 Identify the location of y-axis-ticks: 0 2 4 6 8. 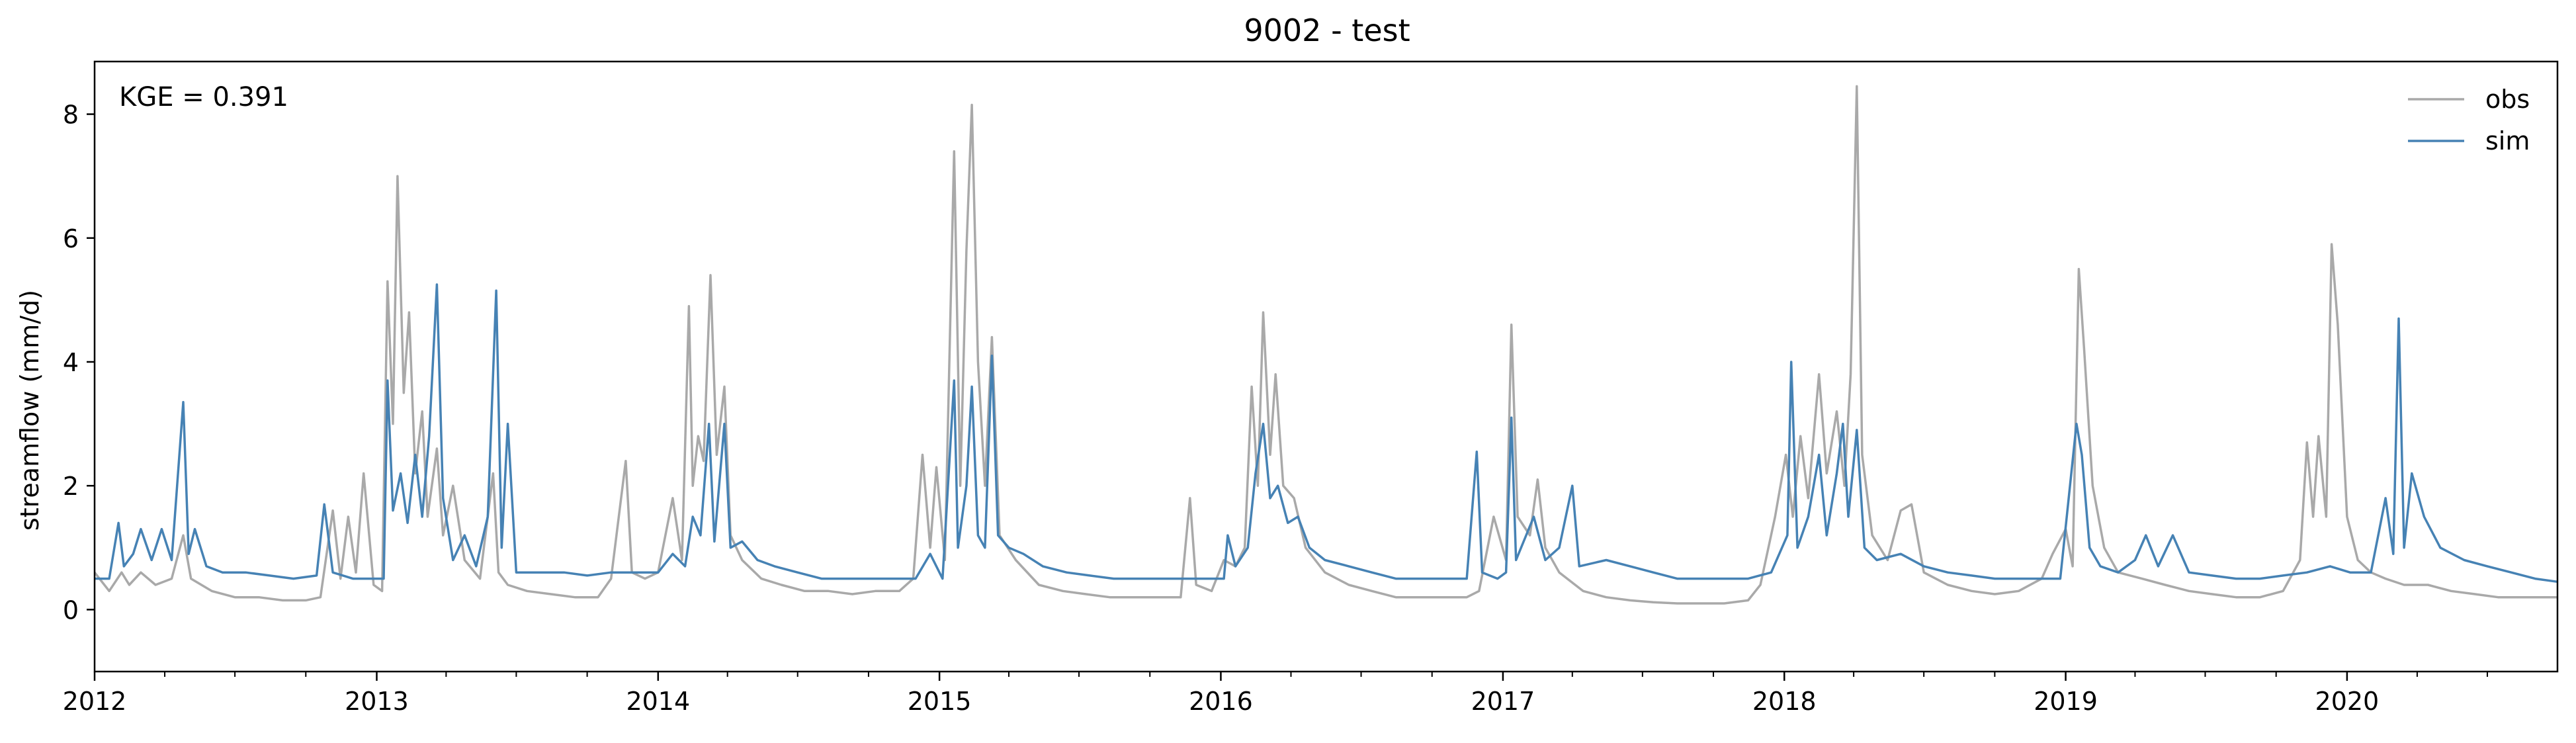
(79, 363).